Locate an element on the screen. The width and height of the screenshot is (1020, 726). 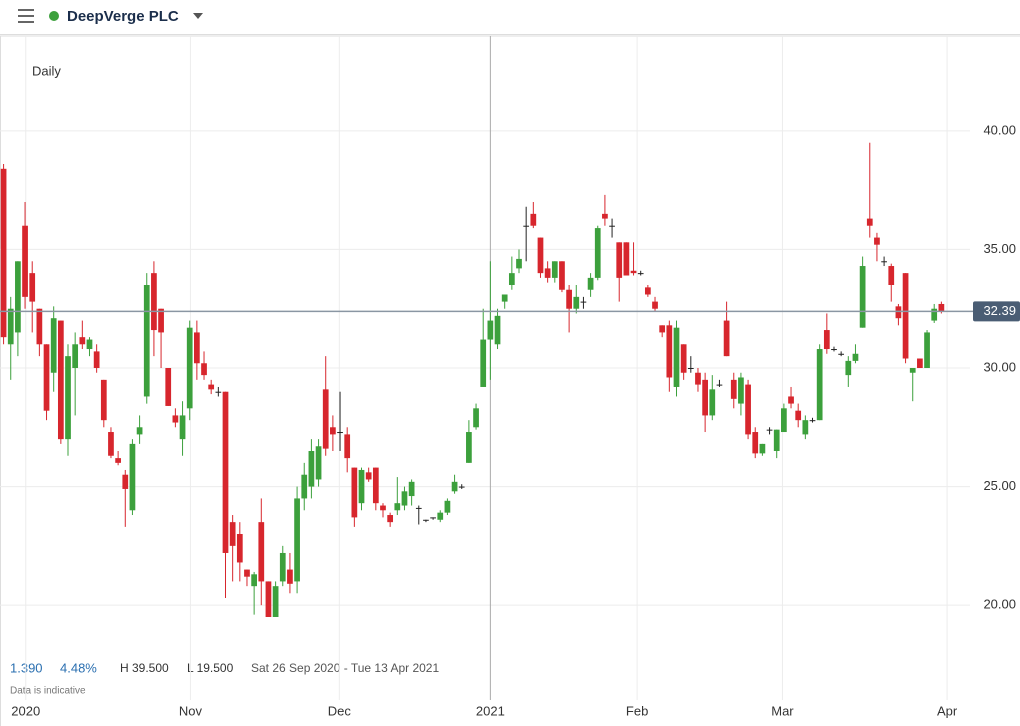
high-label: H 39.500 is located at coordinates (144, 668).